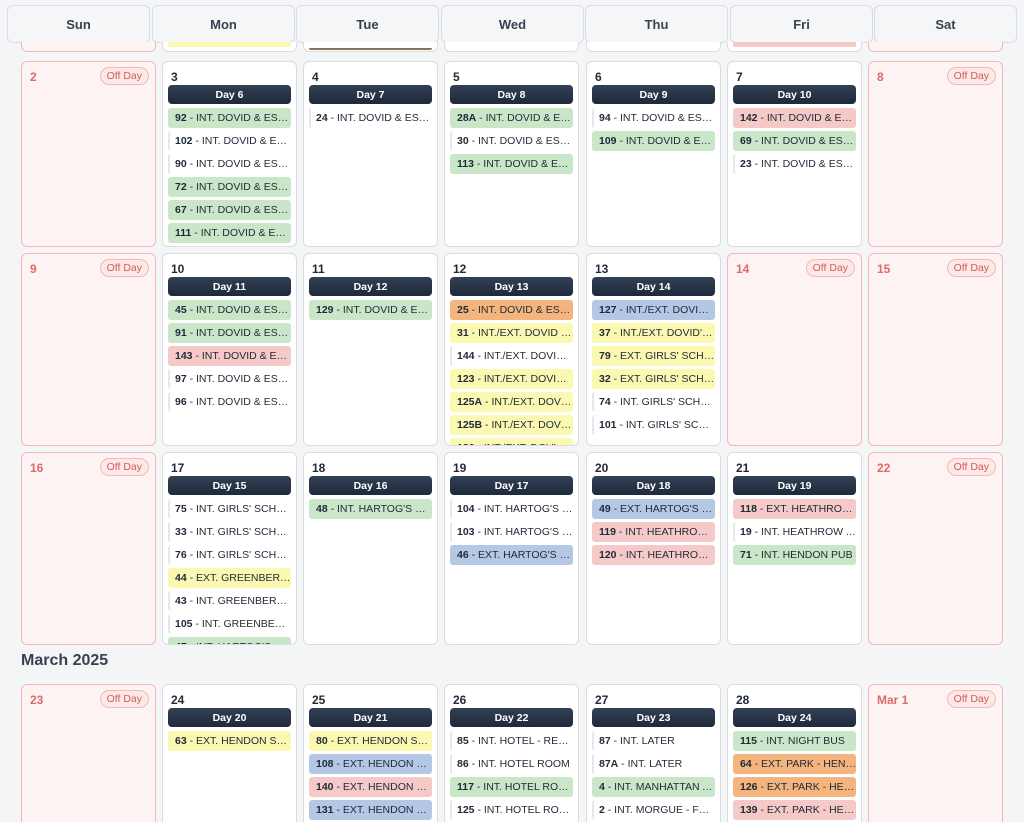  I want to click on scene-item: 92 - INT. DOVID & ESTI'S KITCHEN, so click(229, 118).